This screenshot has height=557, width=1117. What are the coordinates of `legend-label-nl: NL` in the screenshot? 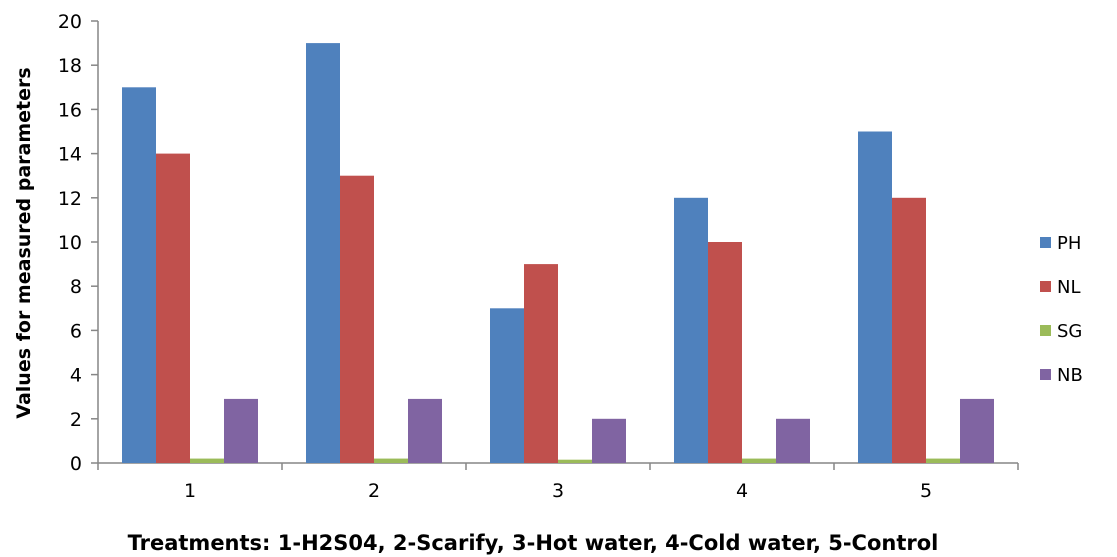 It's located at (1069, 287).